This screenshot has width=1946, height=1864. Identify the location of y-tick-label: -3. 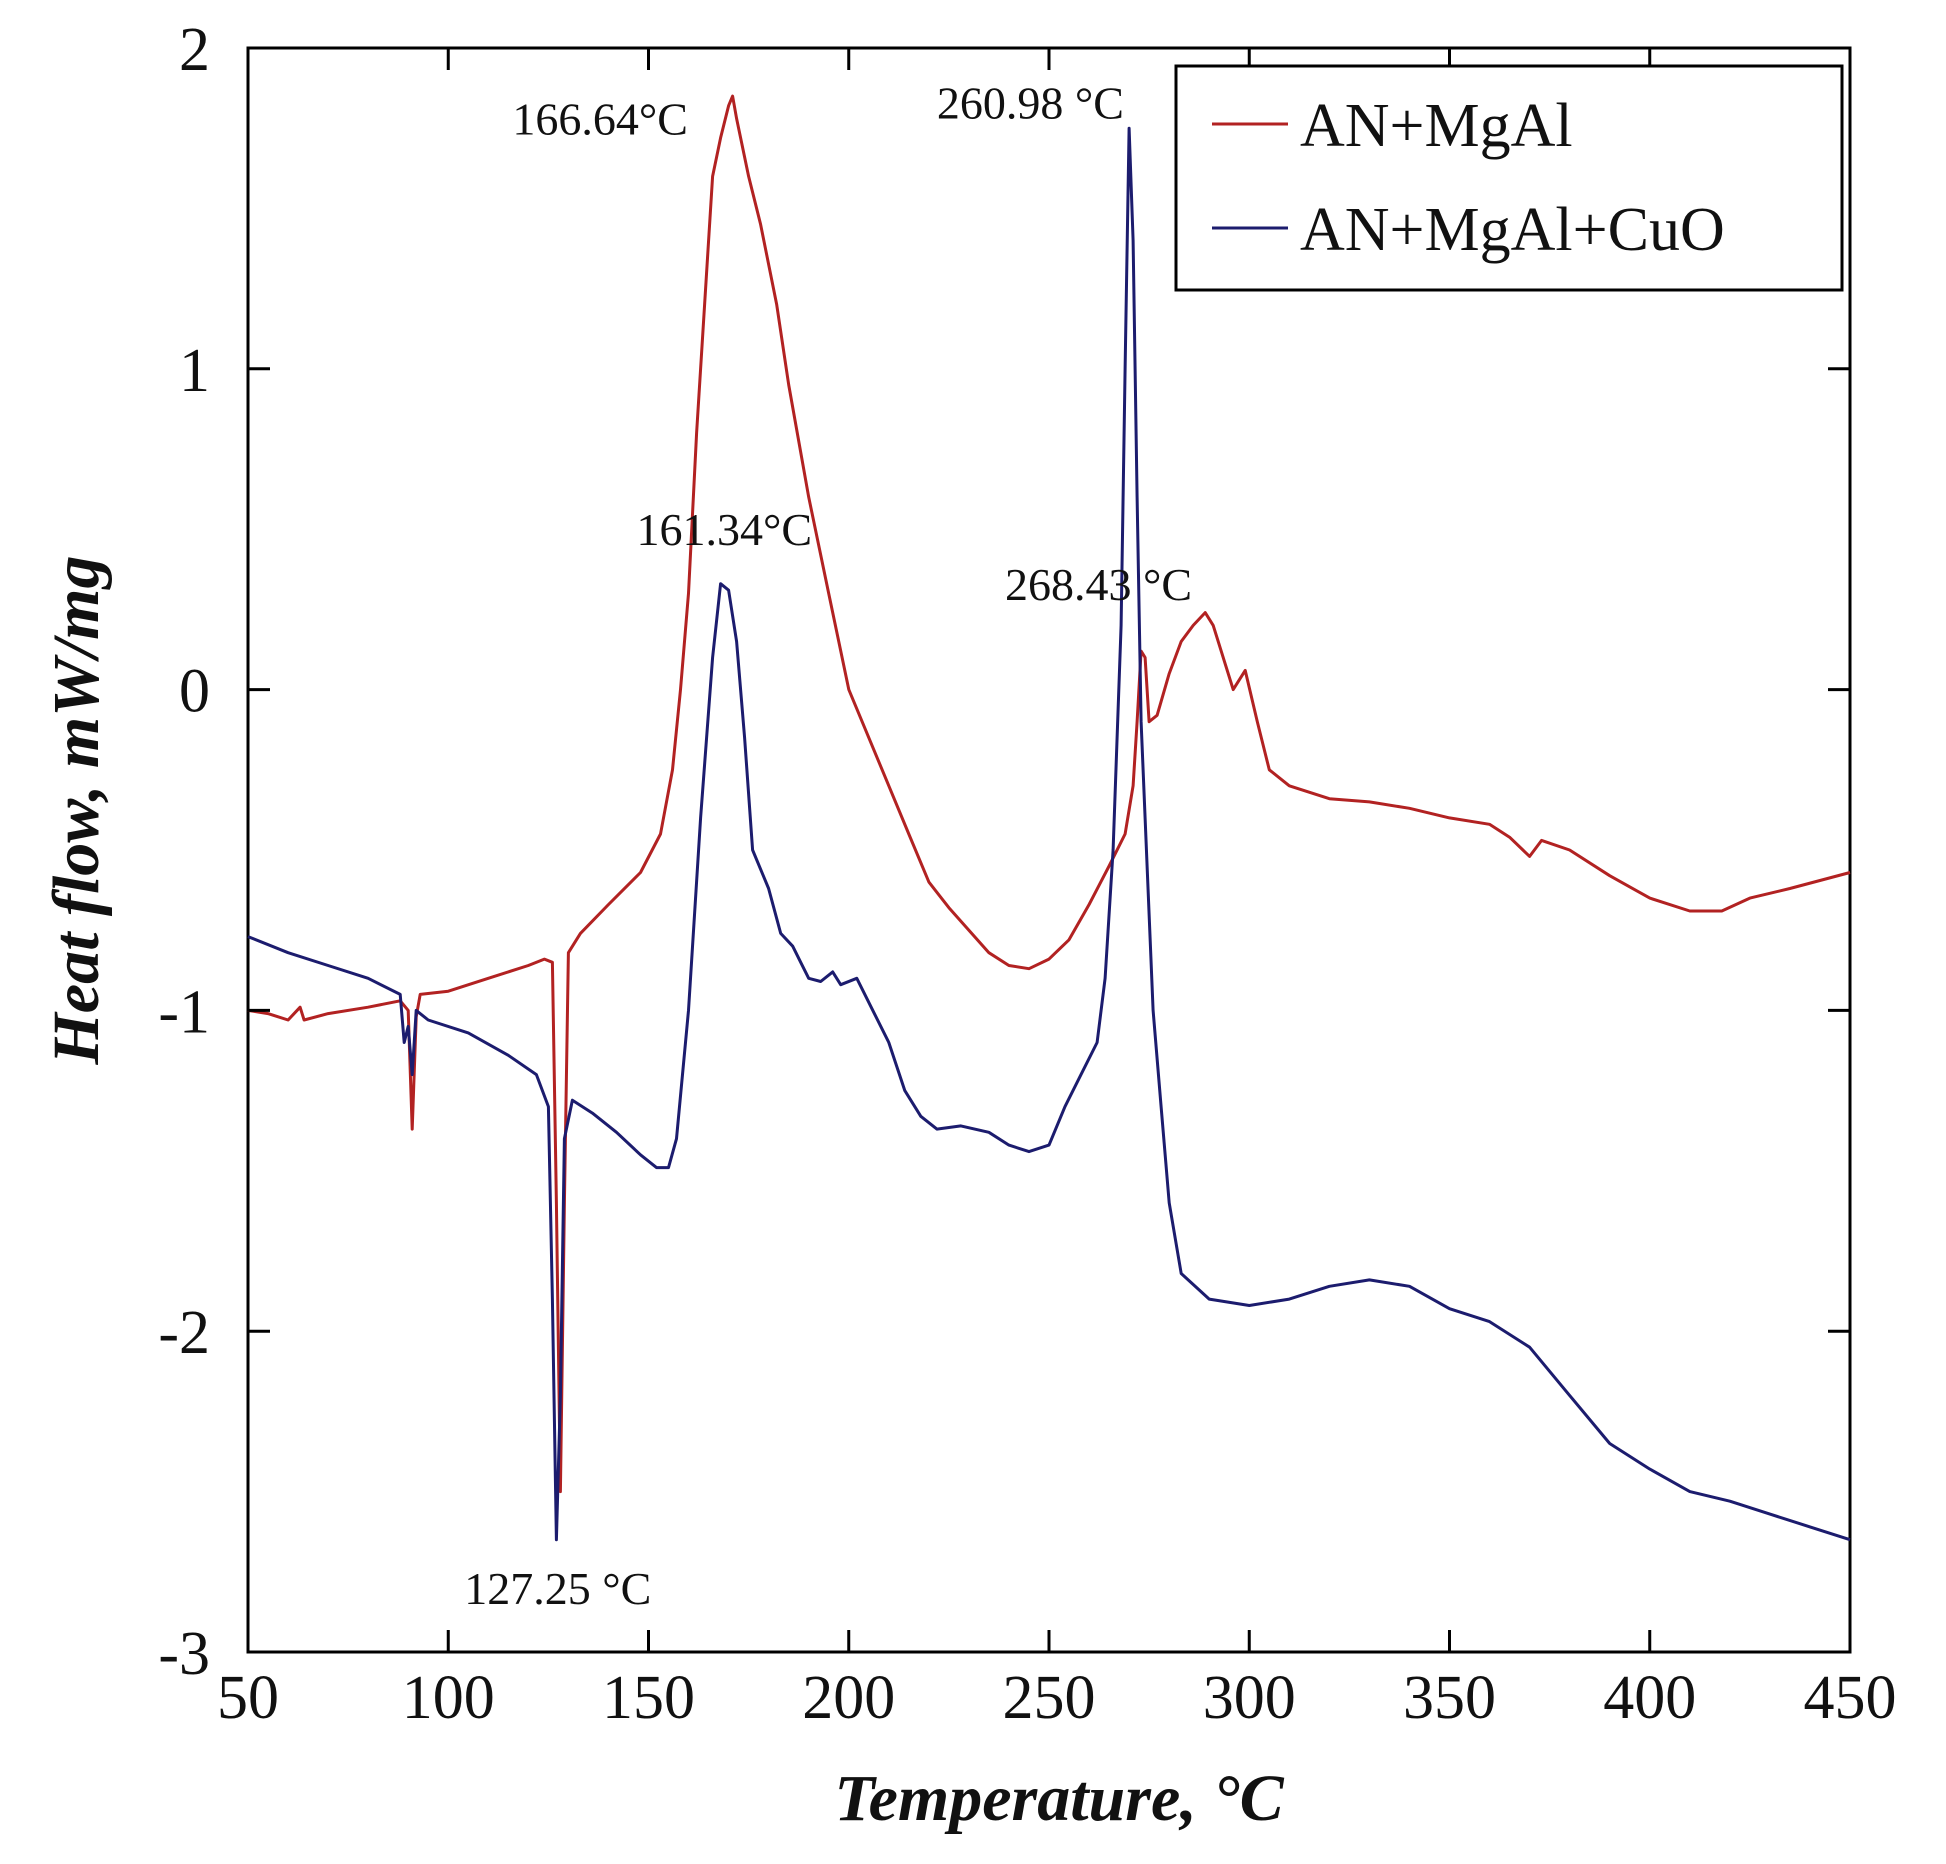
(184, 1654).